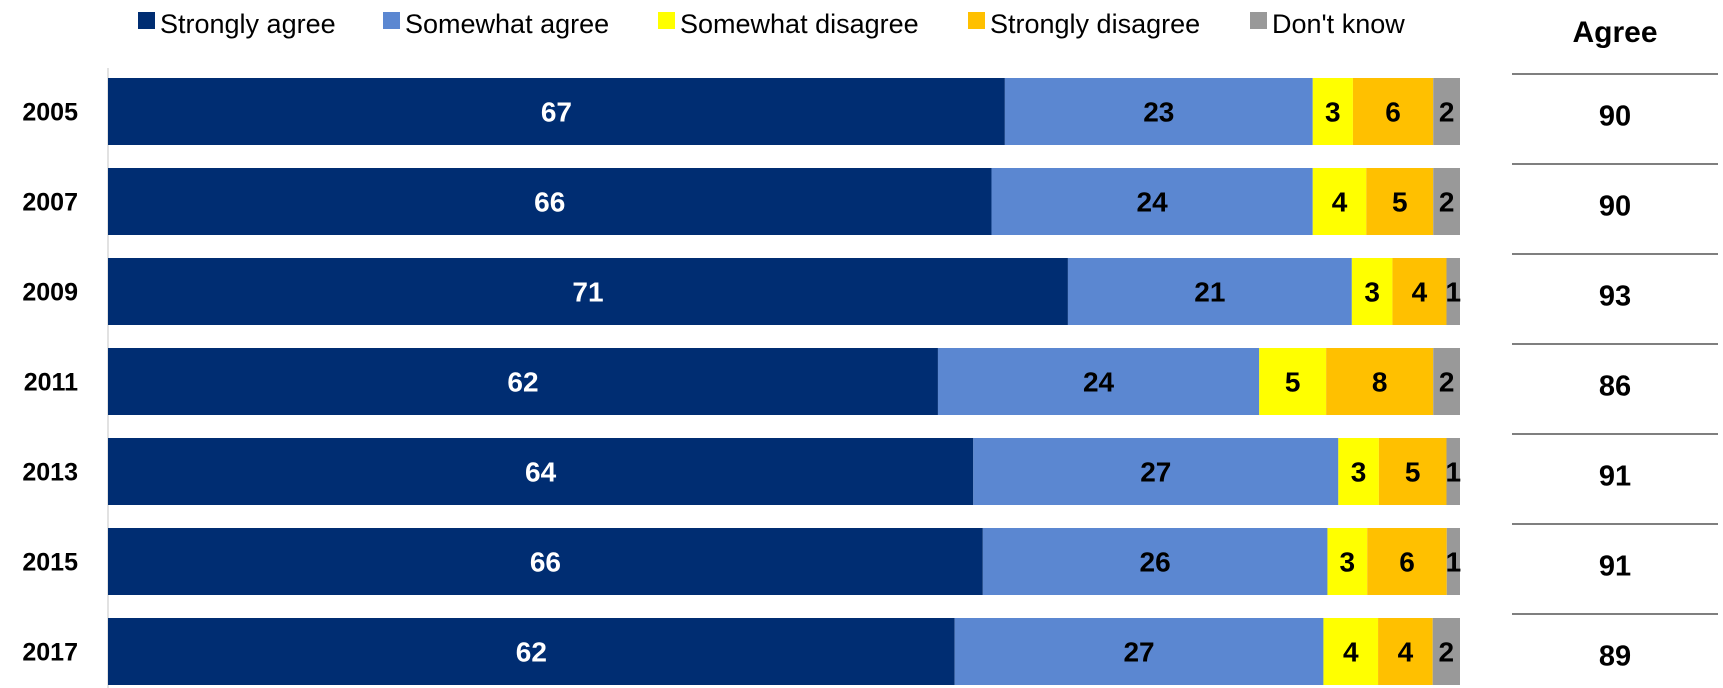 This screenshot has width=1723, height=688. I want to click on data-label: 71, so click(587, 292).